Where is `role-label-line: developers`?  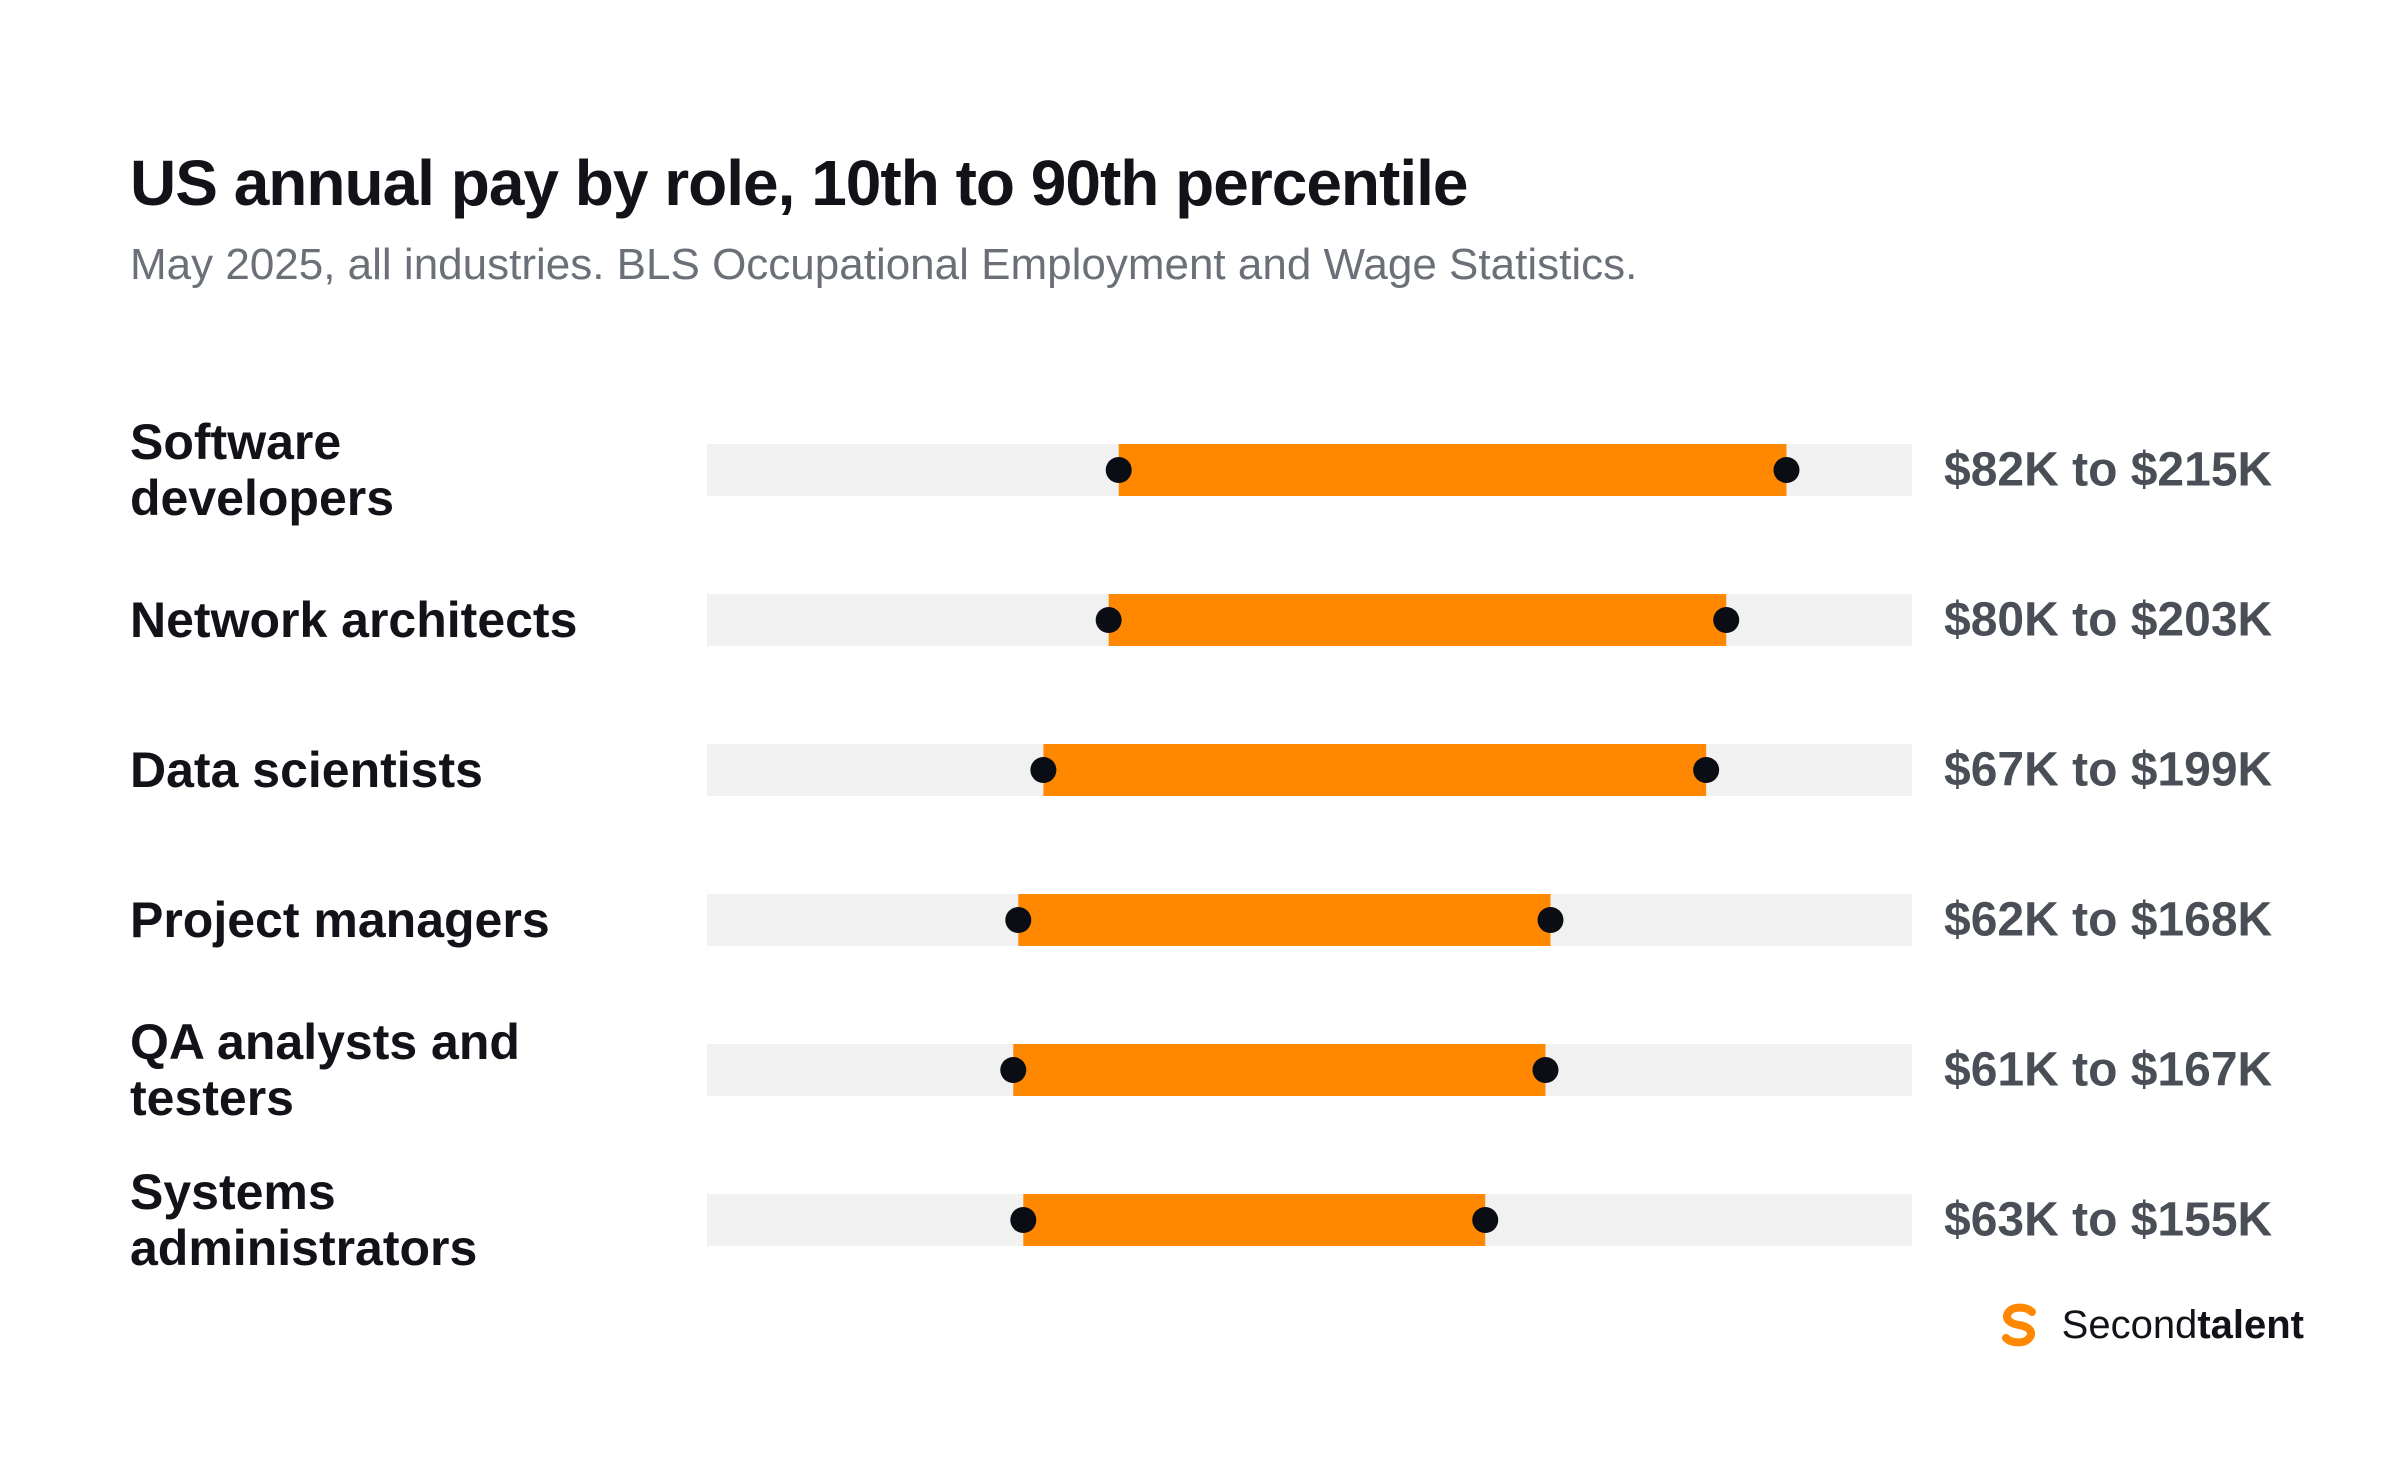
role-label-line: developers is located at coordinates (262, 498).